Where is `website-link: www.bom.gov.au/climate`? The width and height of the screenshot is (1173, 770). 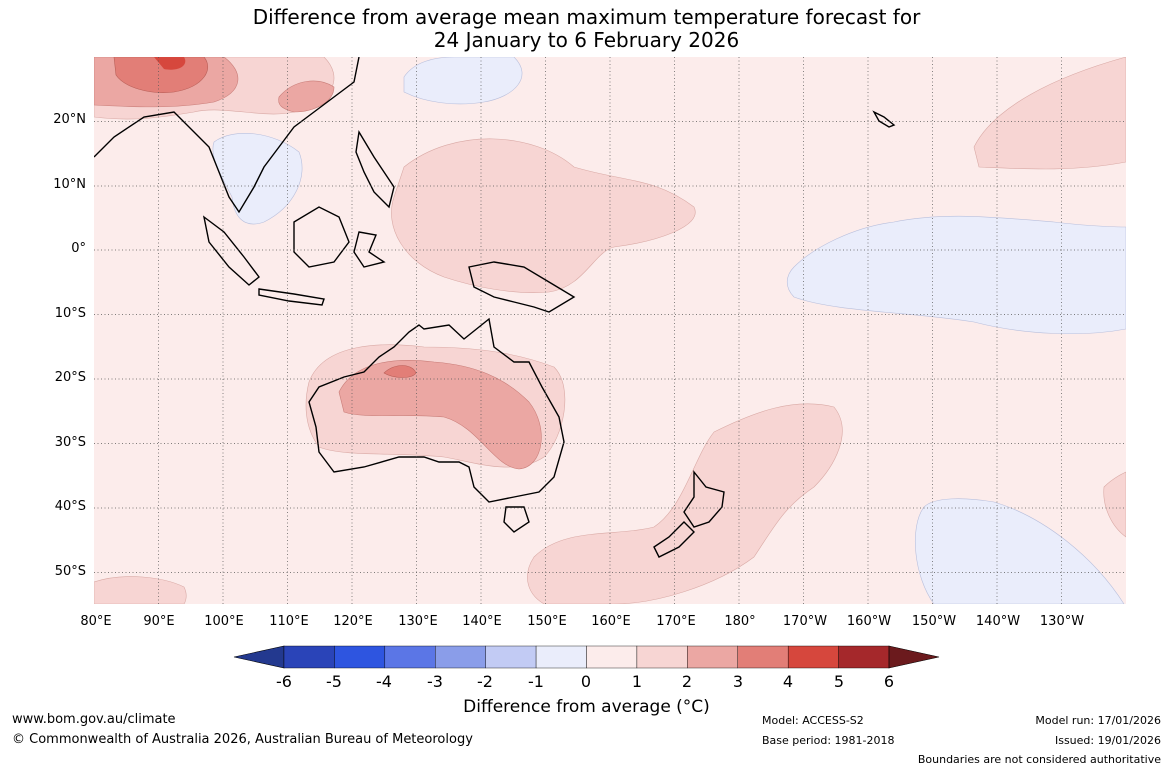 website-link: www.bom.gov.au/climate is located at coordinates (94, 719).